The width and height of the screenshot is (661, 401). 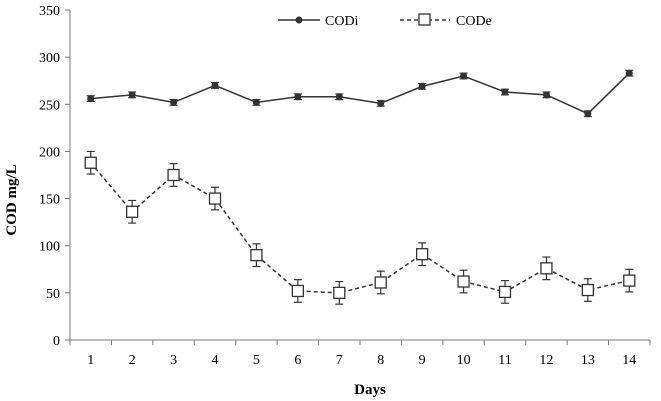 I want to click on x-tick-label: 11, so click(x=504, y=360).